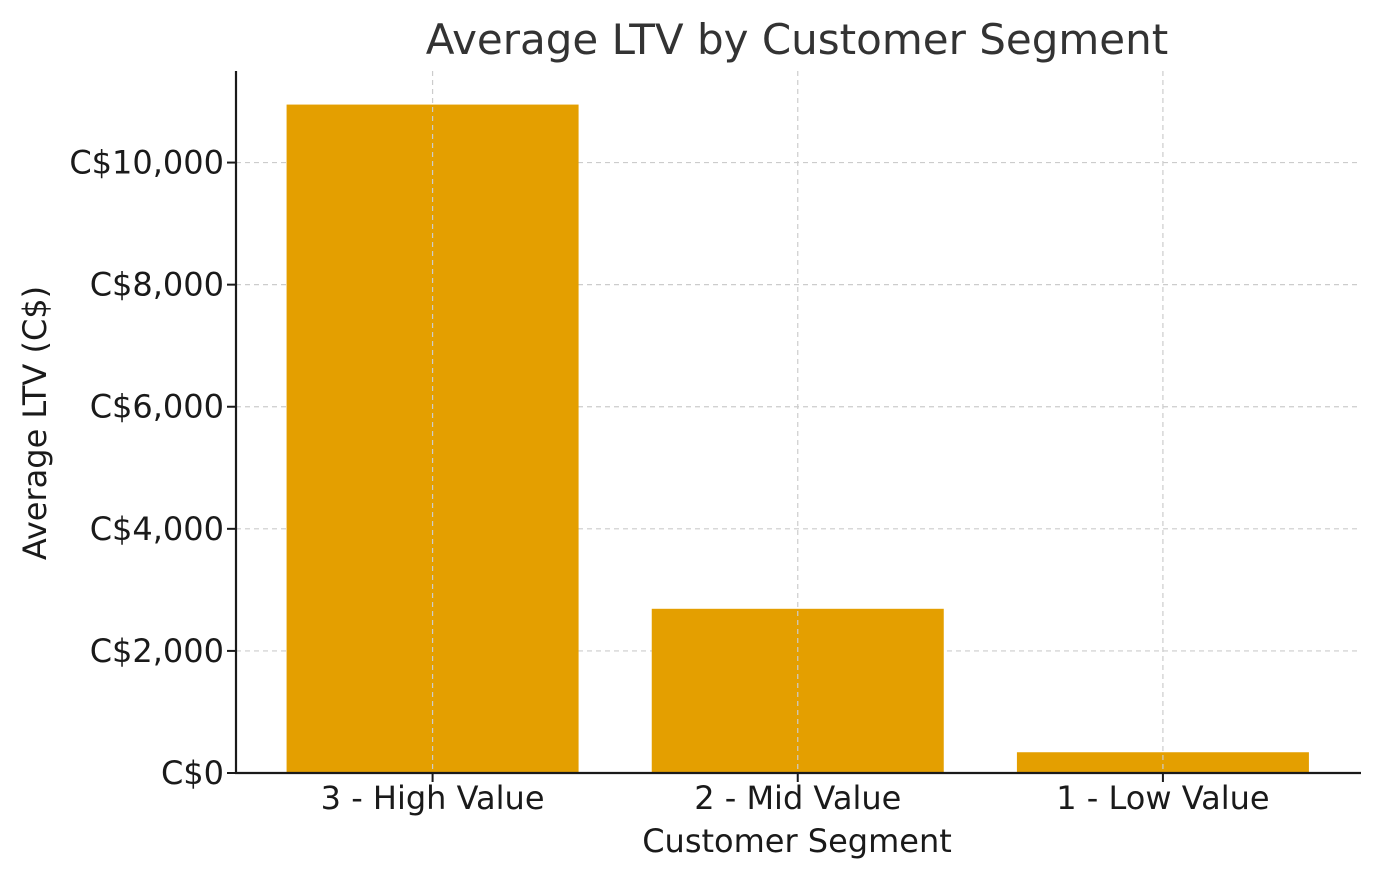 Image resolution: width=1380 pixels, height=880 pixels. What do you see at coordinates (797, 841) in the screenshot?
I see `x-axis-label: Customer Segment` at bounding box center [797, 841].